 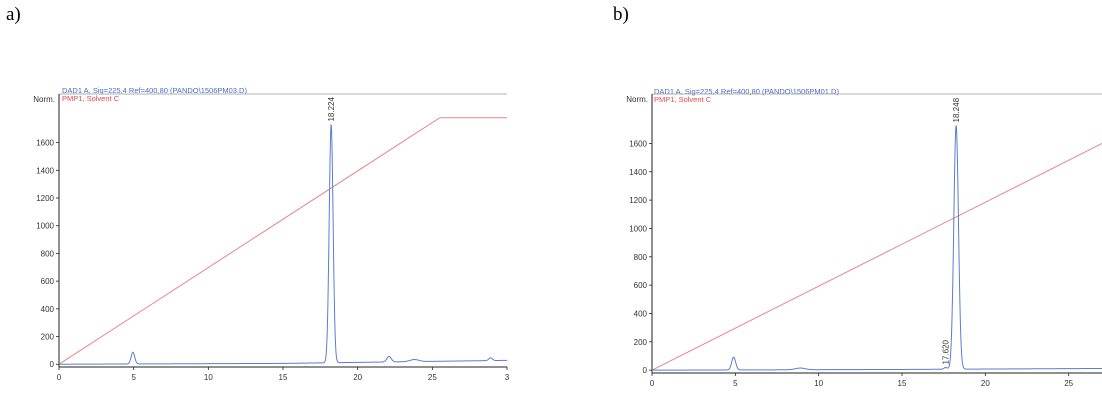 What do you see at coordinates (641, 285) in the screenshot?
I see `y-tick-label-b-600: 600` at bounding box center [641, 285].